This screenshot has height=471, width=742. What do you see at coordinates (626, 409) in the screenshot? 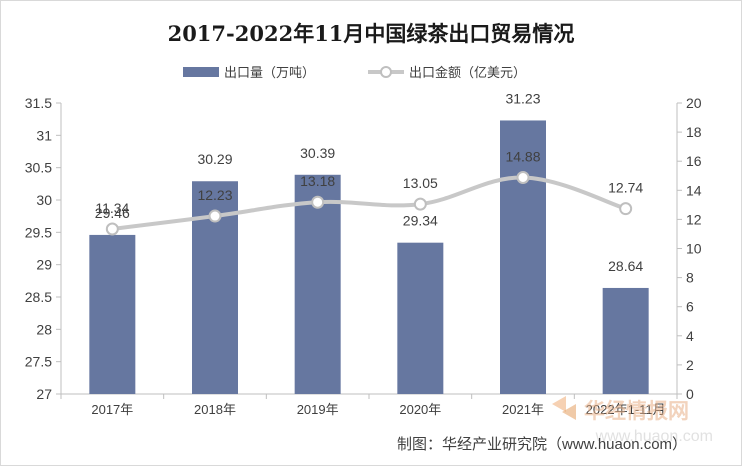
I see `x-tick-label: 2022年1-11月` at bounding box center [626, 409].